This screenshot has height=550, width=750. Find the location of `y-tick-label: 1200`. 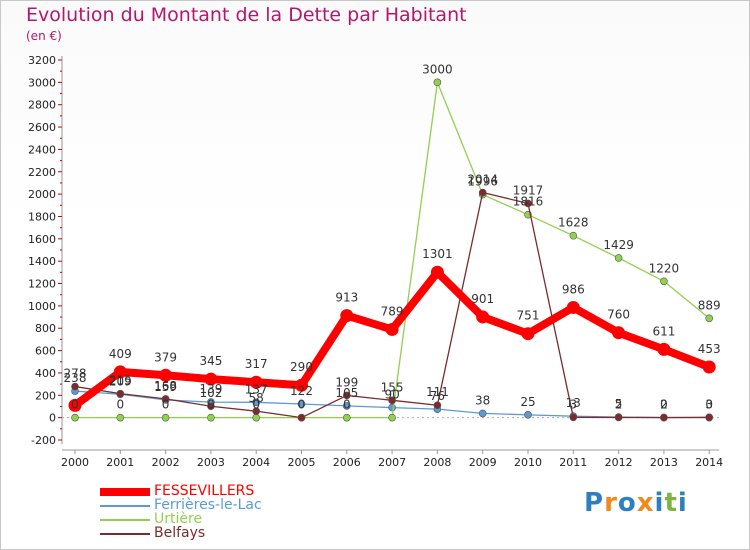

y-tick-label: 1200 is located at coordinates (42, 284).